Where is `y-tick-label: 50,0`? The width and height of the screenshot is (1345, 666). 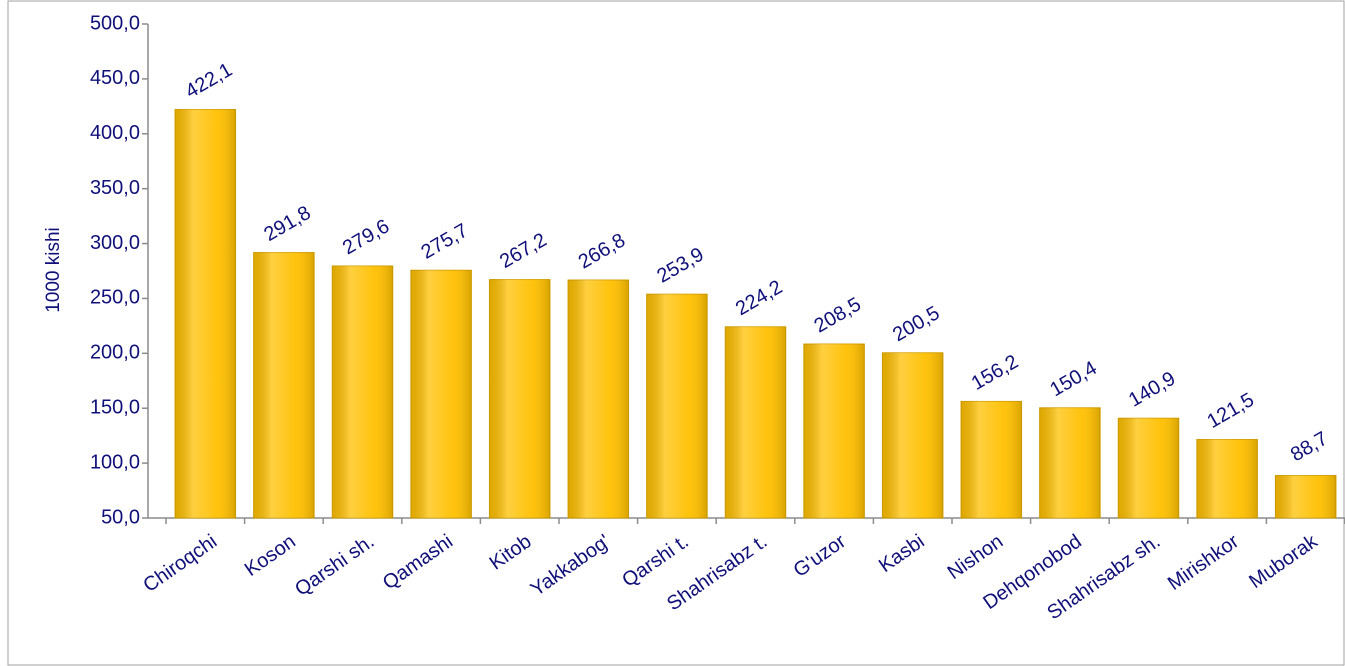
y-tick-label: 50,0 is located at coordinates (120, 517).